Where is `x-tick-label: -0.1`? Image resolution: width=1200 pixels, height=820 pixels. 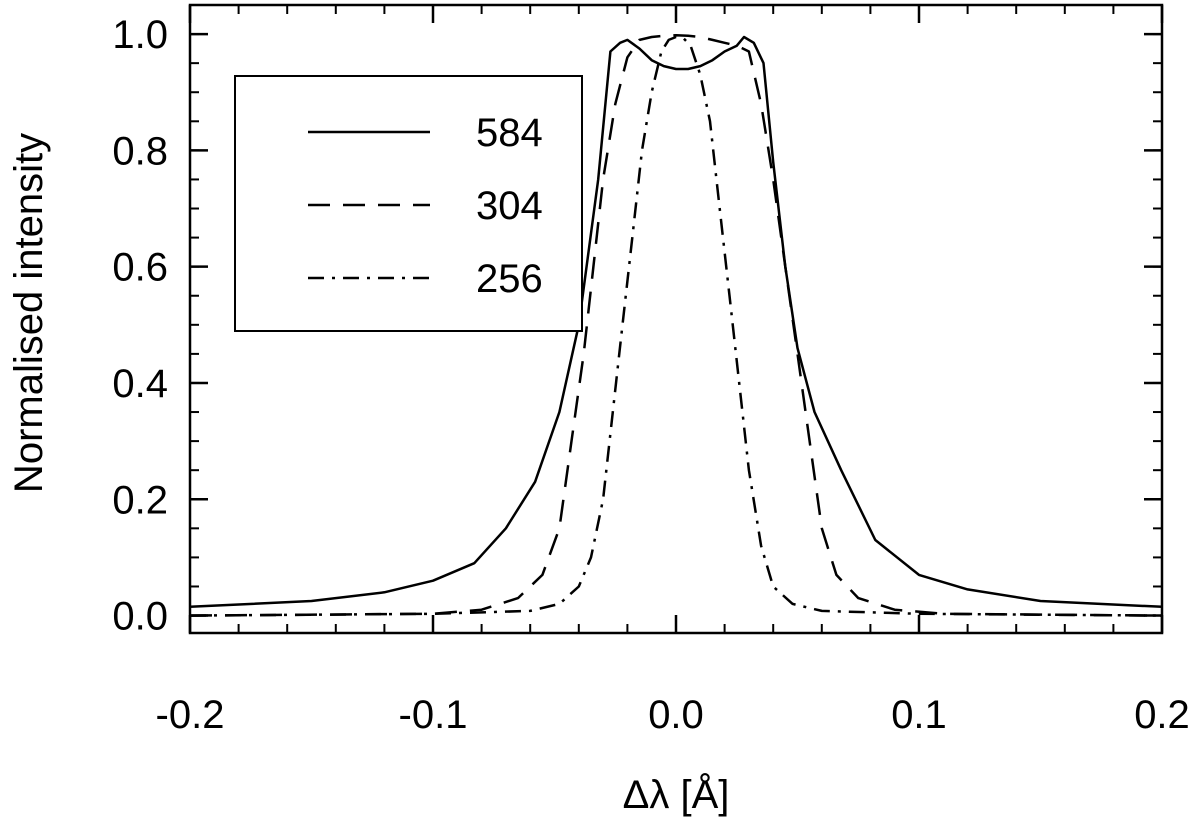 x-tick-label: -0.1 is located at coordinates (433, 715).